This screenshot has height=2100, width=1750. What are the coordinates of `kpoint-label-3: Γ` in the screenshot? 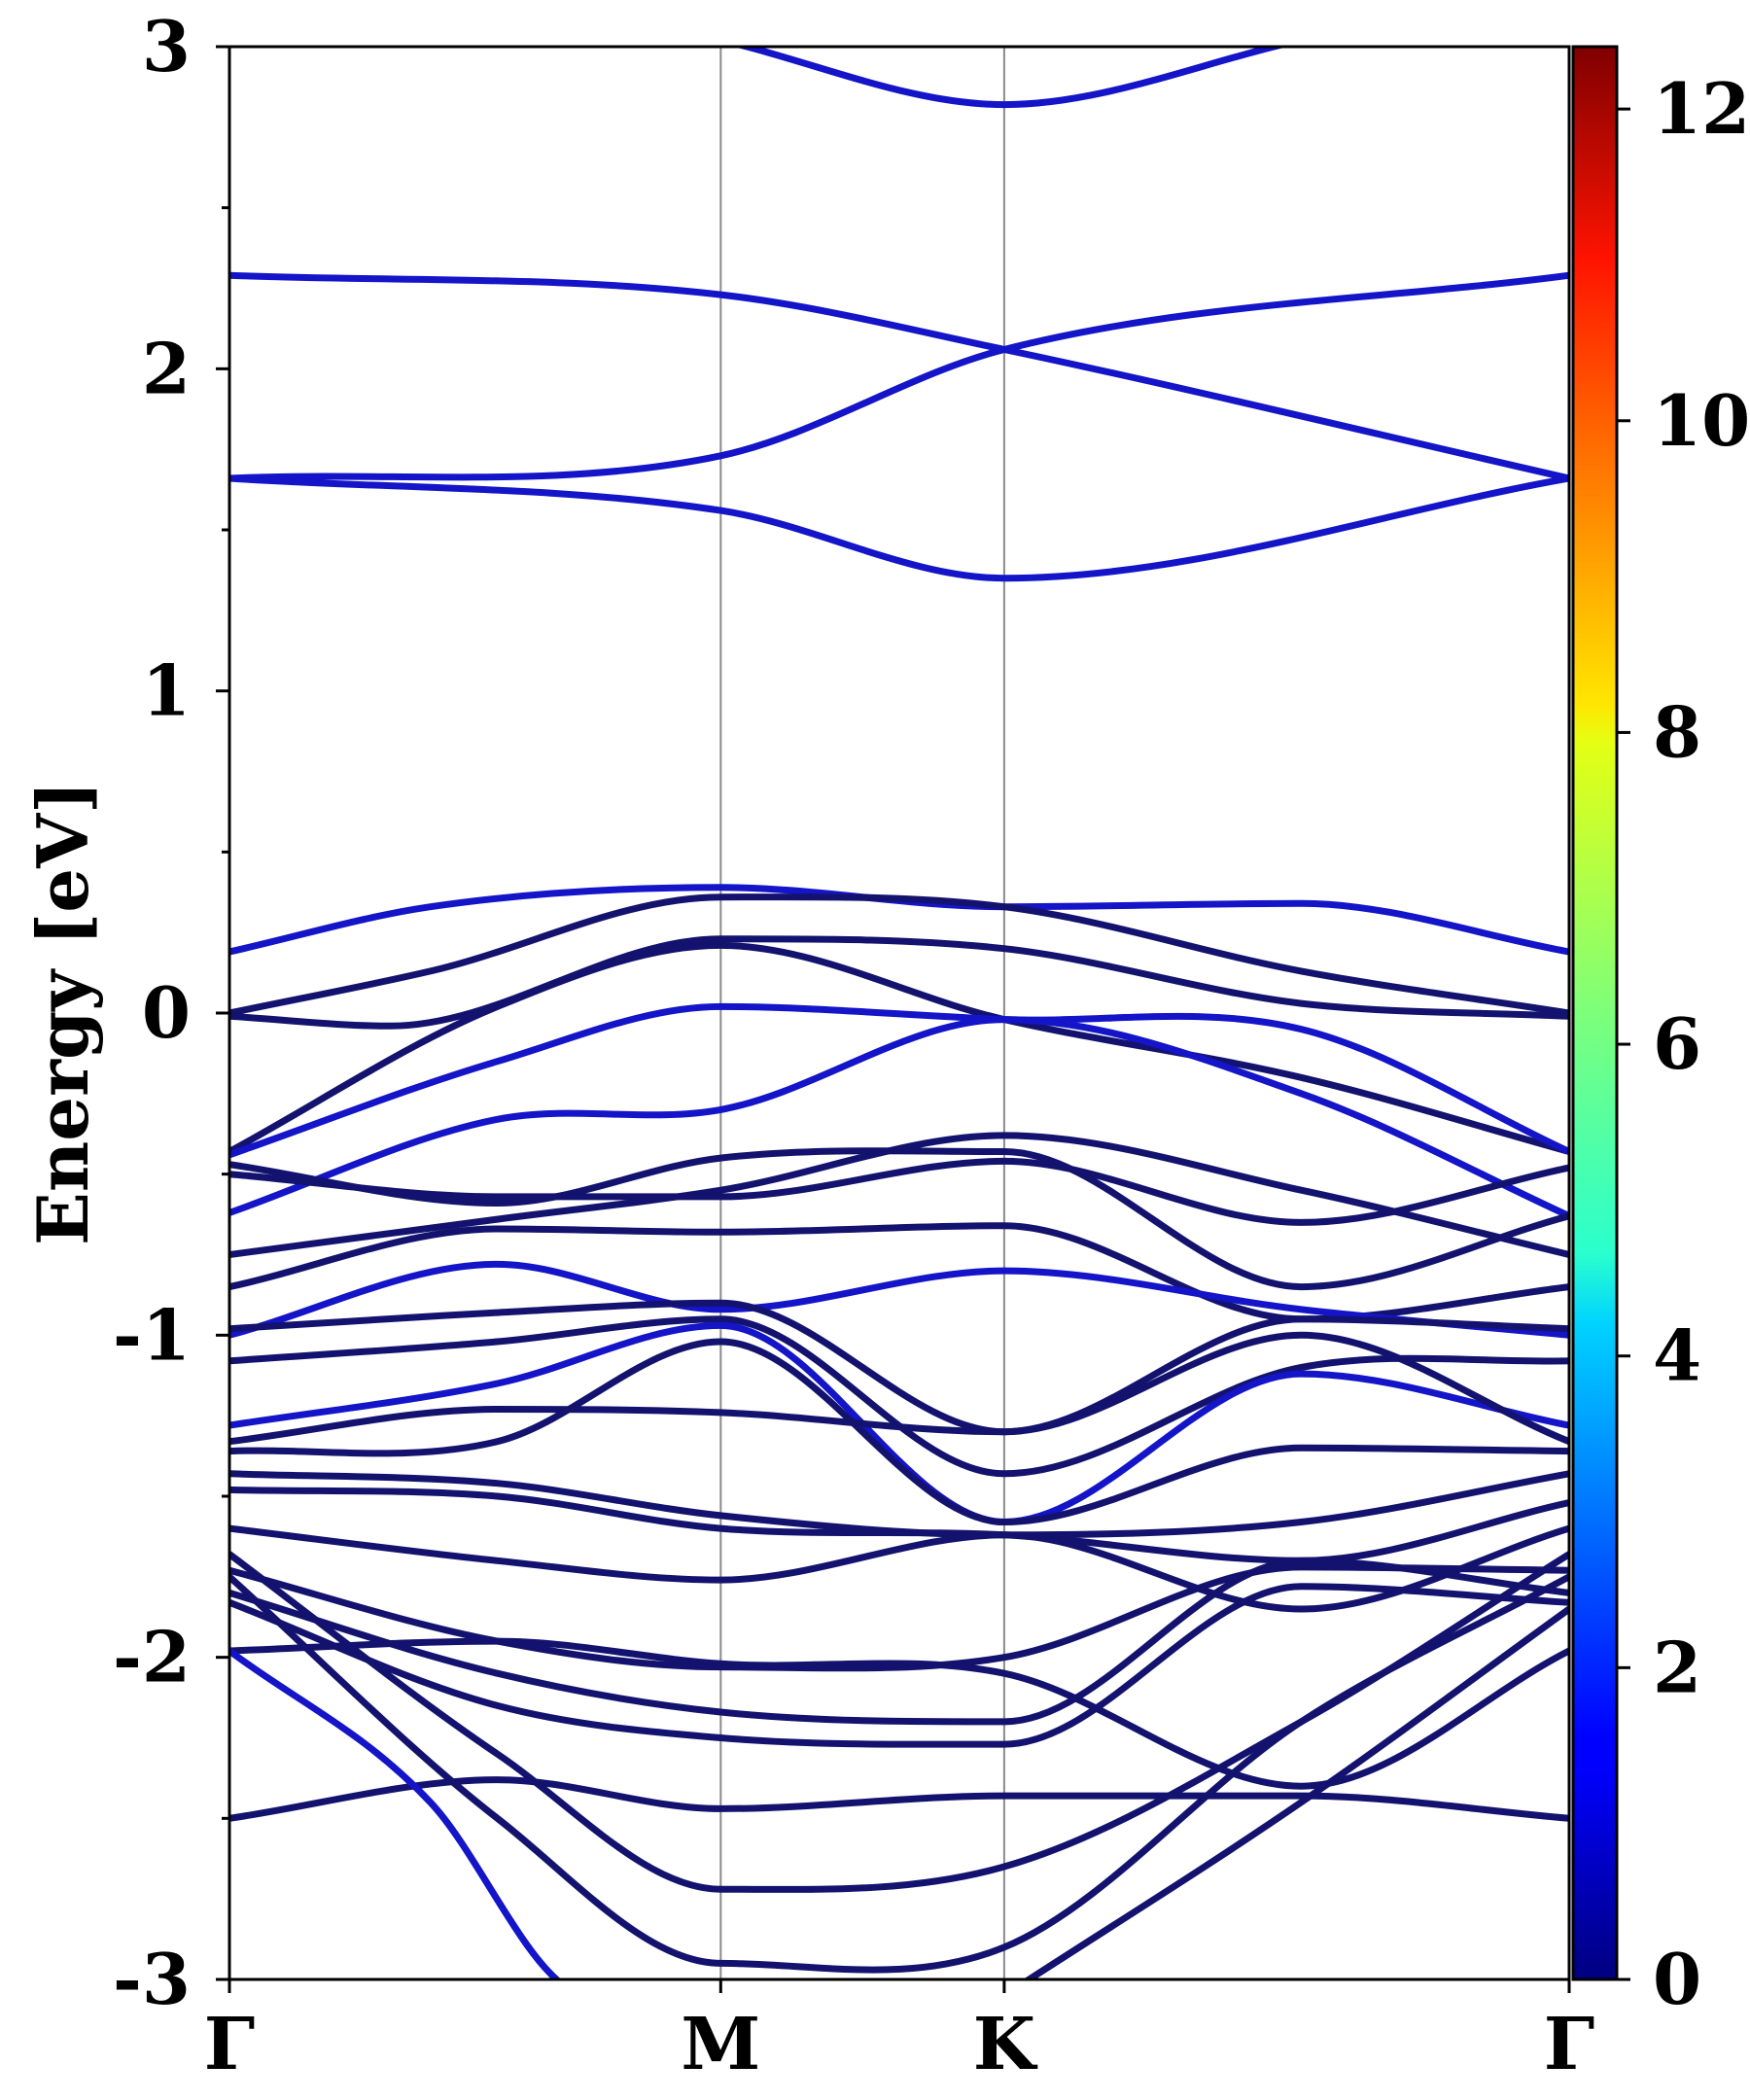 It's located at (1569, 2044).